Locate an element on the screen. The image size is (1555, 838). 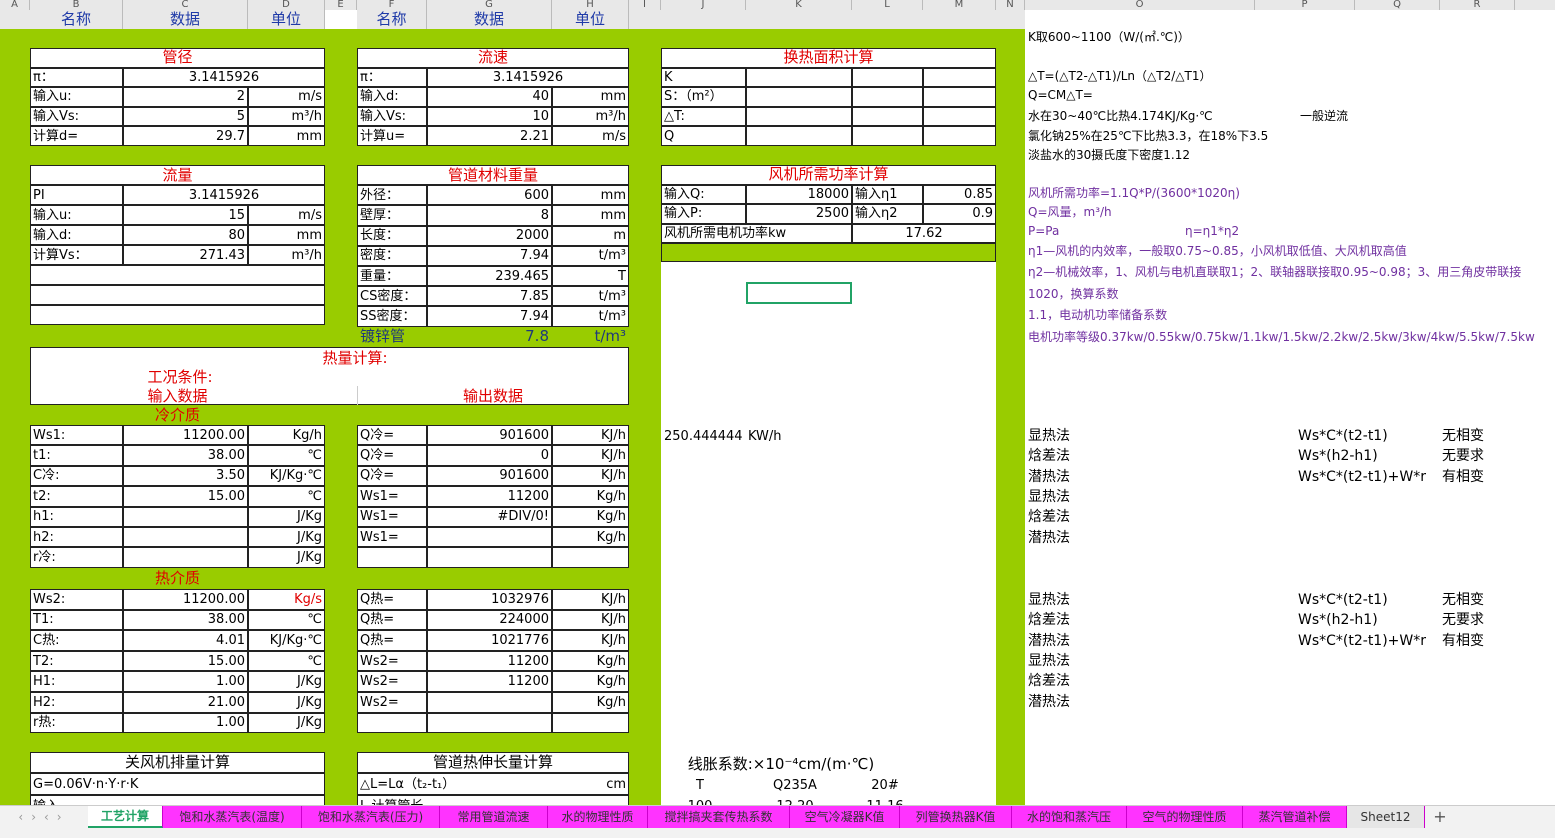
cell-label: 风机所需电机功率kw is located at coordinates (756, 233).